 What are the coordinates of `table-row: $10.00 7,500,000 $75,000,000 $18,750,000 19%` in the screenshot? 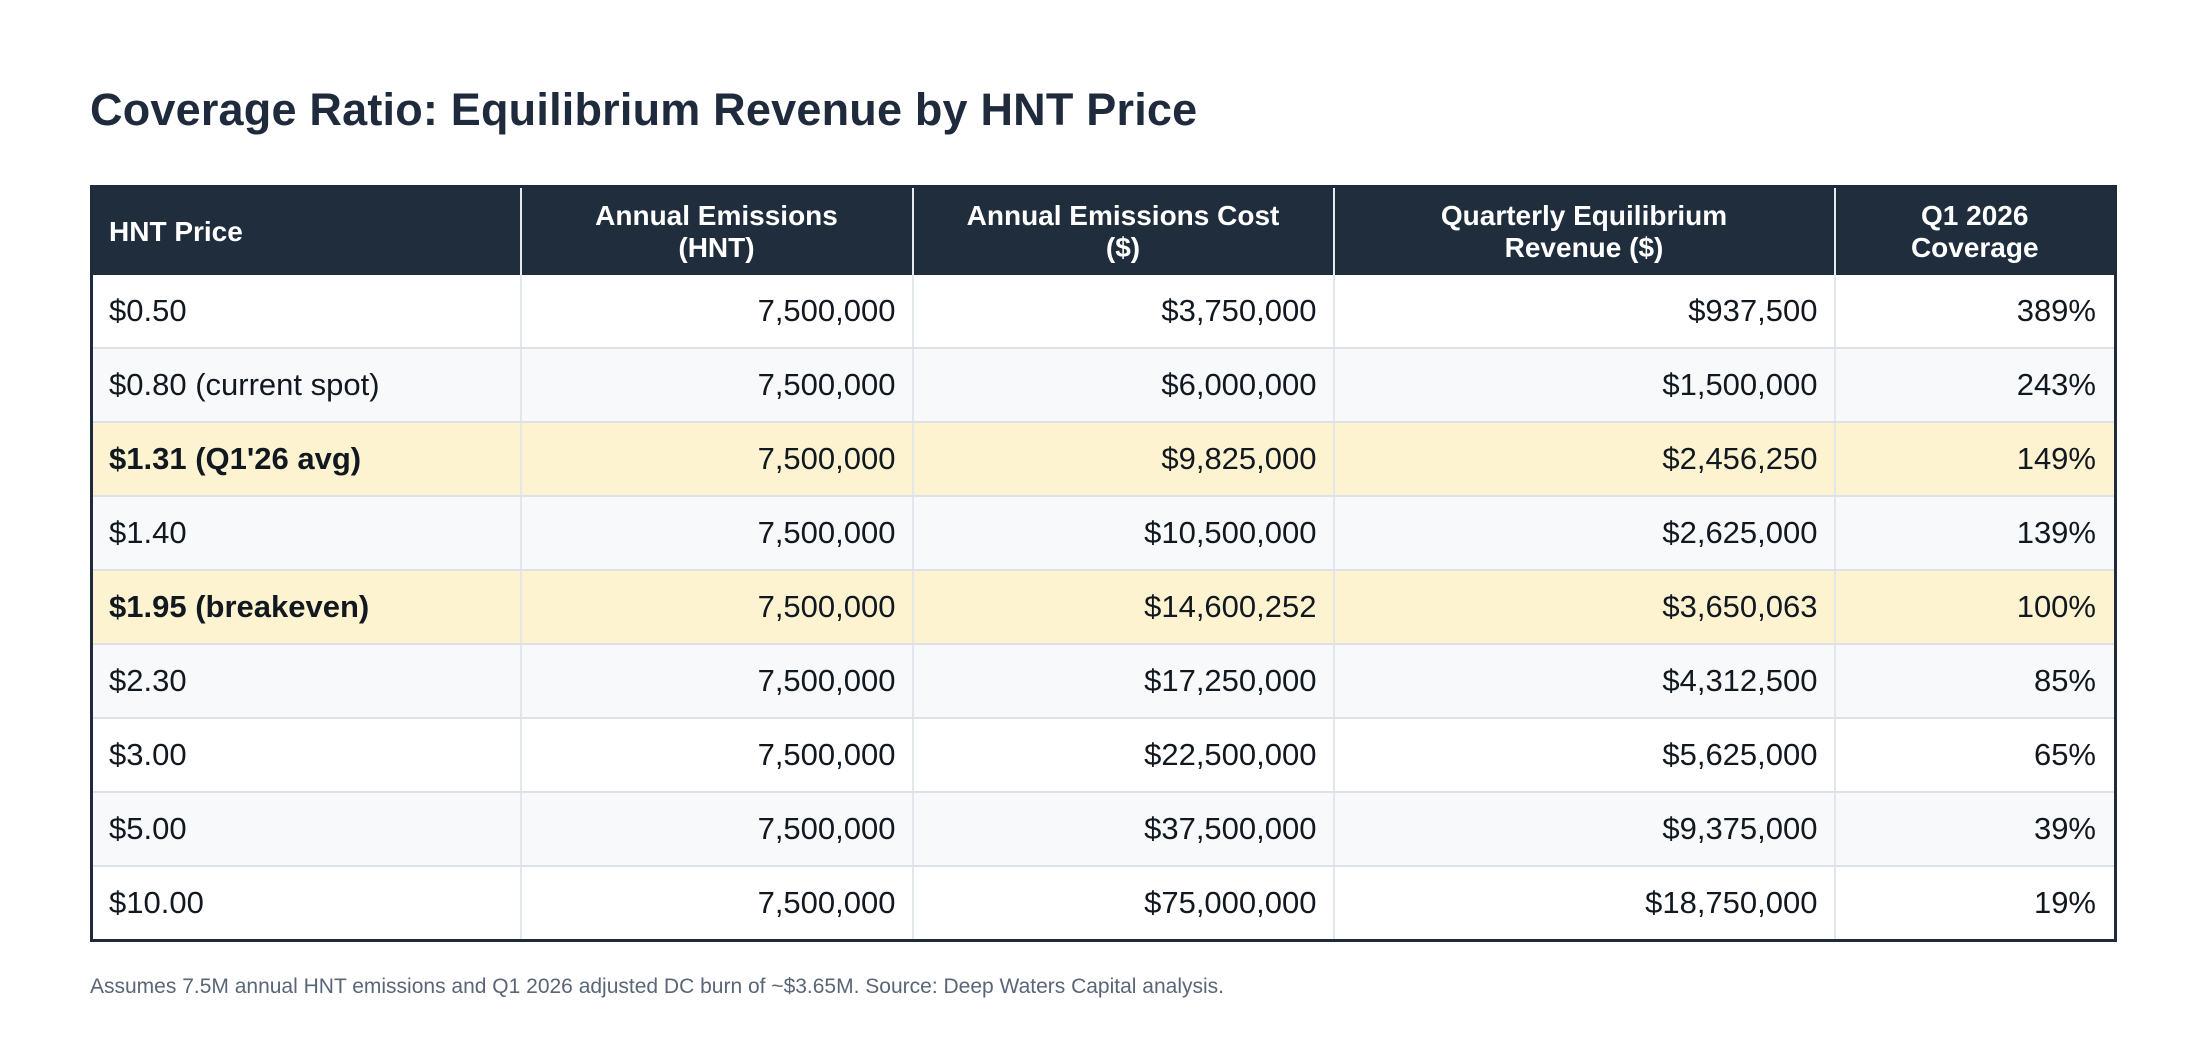 It's located at (1103, 903).